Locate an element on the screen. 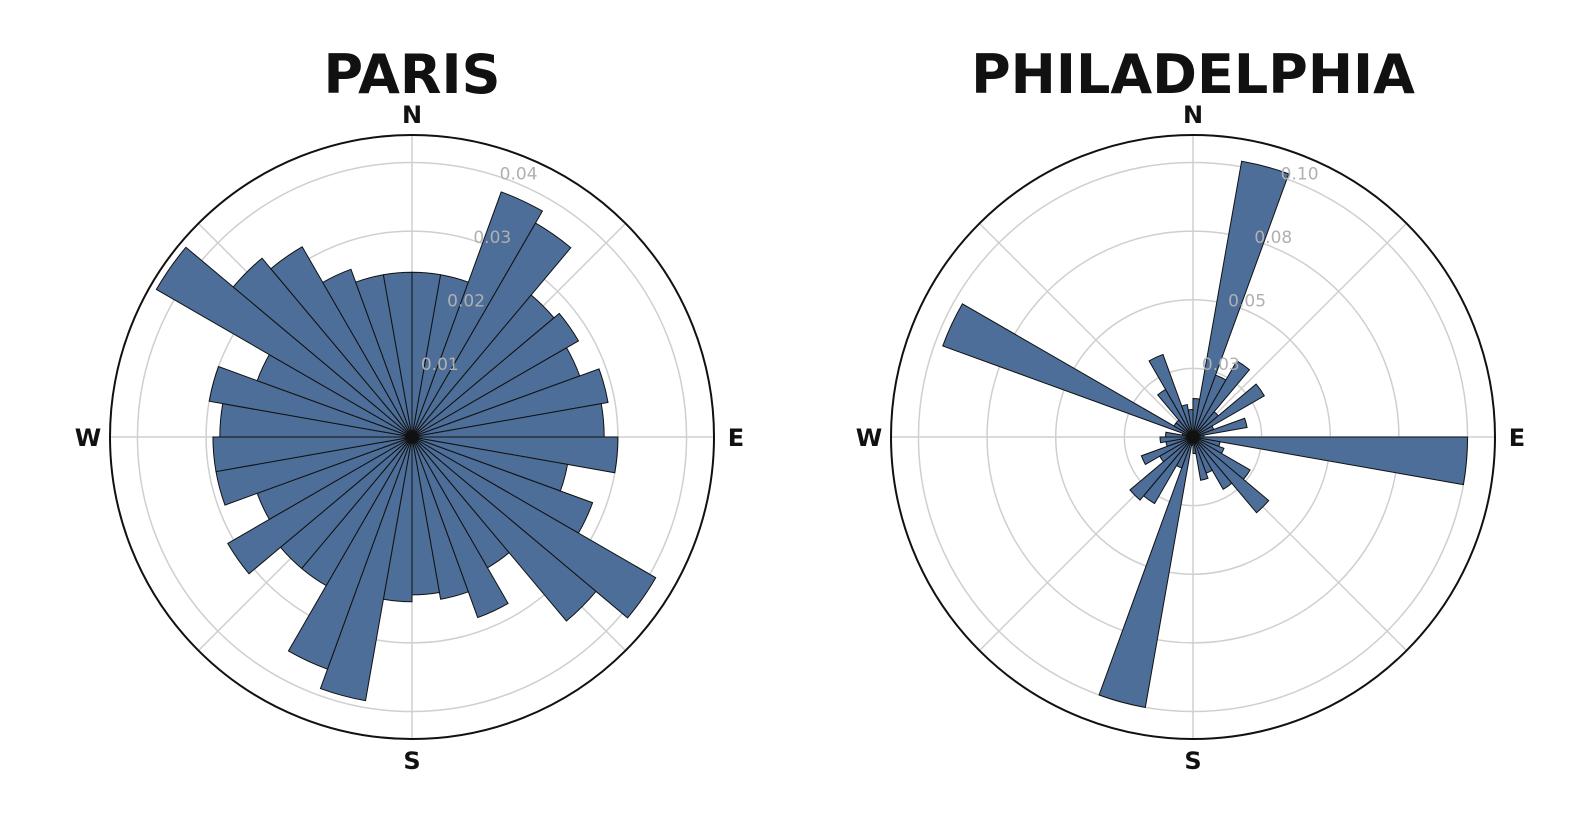  chart-title: PARIS is located at coordinates (412, 74).